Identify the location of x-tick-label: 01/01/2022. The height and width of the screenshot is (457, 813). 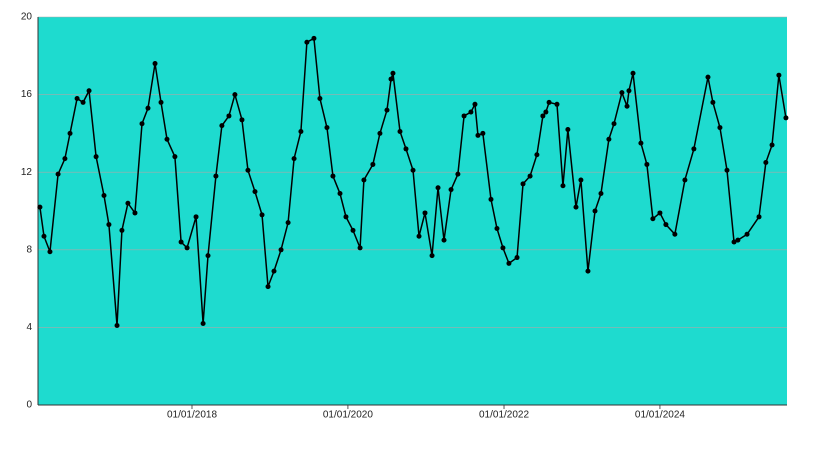
(504, 415).